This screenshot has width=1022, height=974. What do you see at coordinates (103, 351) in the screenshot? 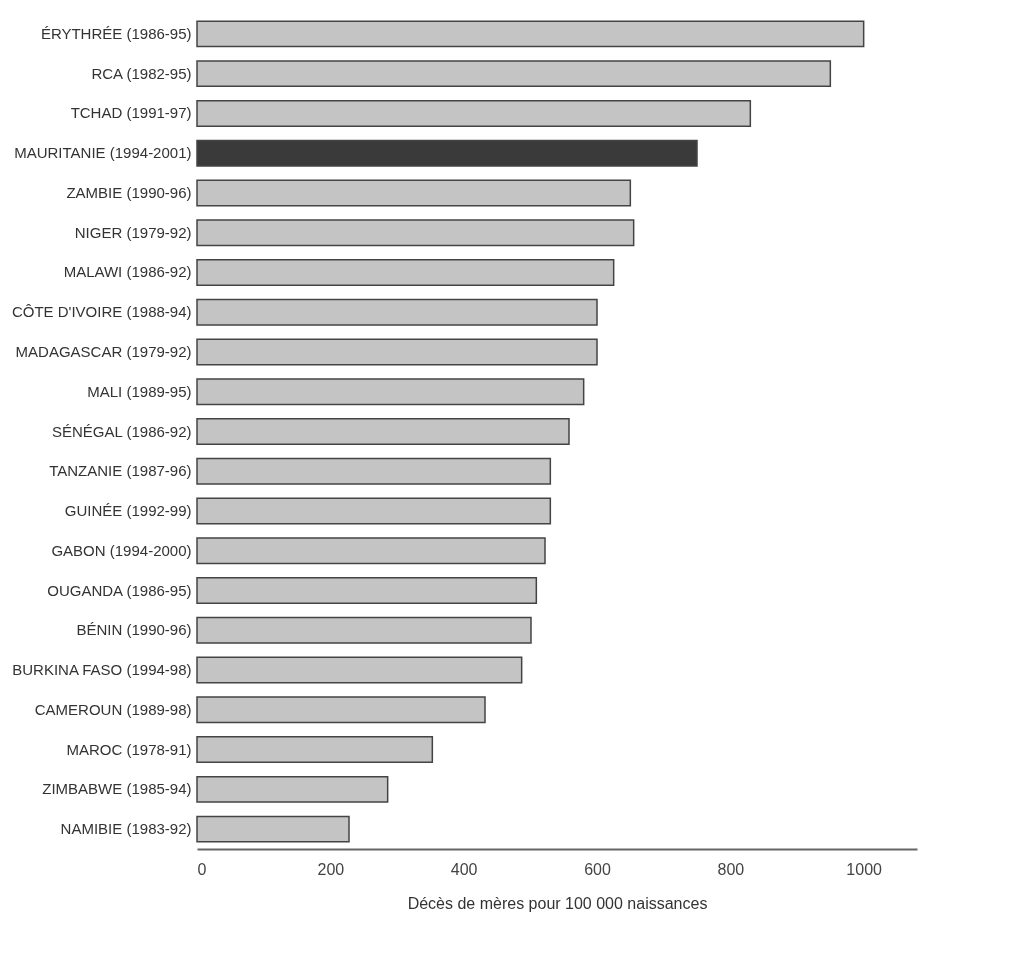
I see `y-tick-label: MADAGASCAR (1979-92)` at bounding box center [103, 351].